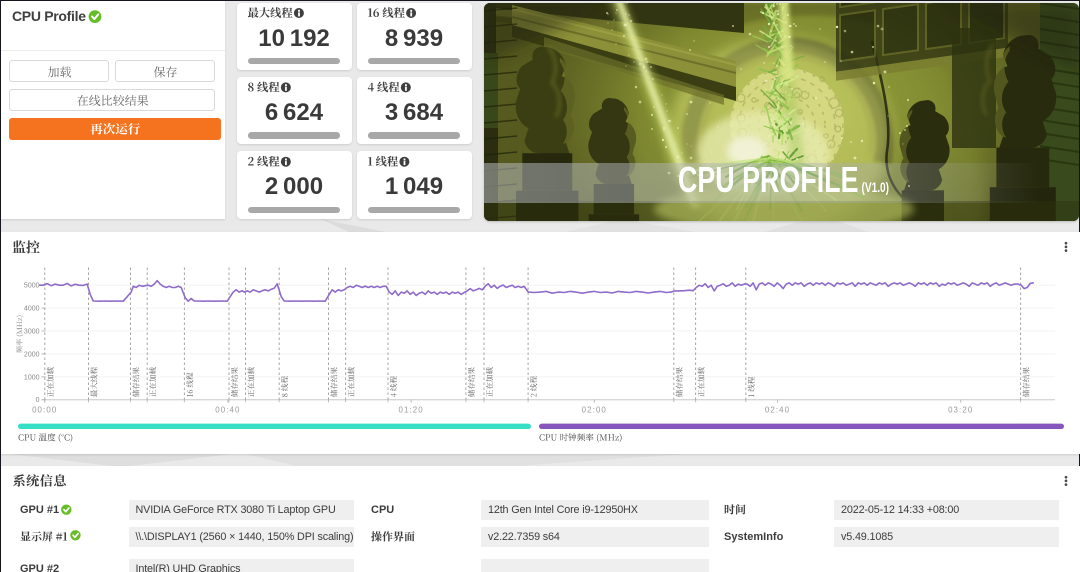 Image resolution: width=1080 pixels, height=572 pixels. I want to click on svg-text: 4000, so click(32, 309).